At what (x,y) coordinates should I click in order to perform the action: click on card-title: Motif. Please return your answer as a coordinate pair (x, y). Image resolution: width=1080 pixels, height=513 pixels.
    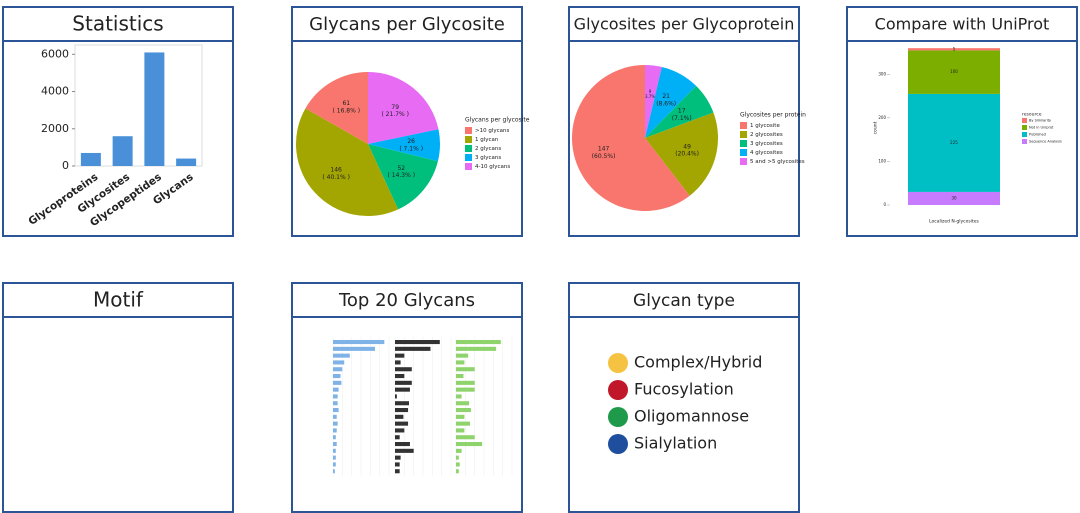
    Looking at the image, I should click on (118, 300).